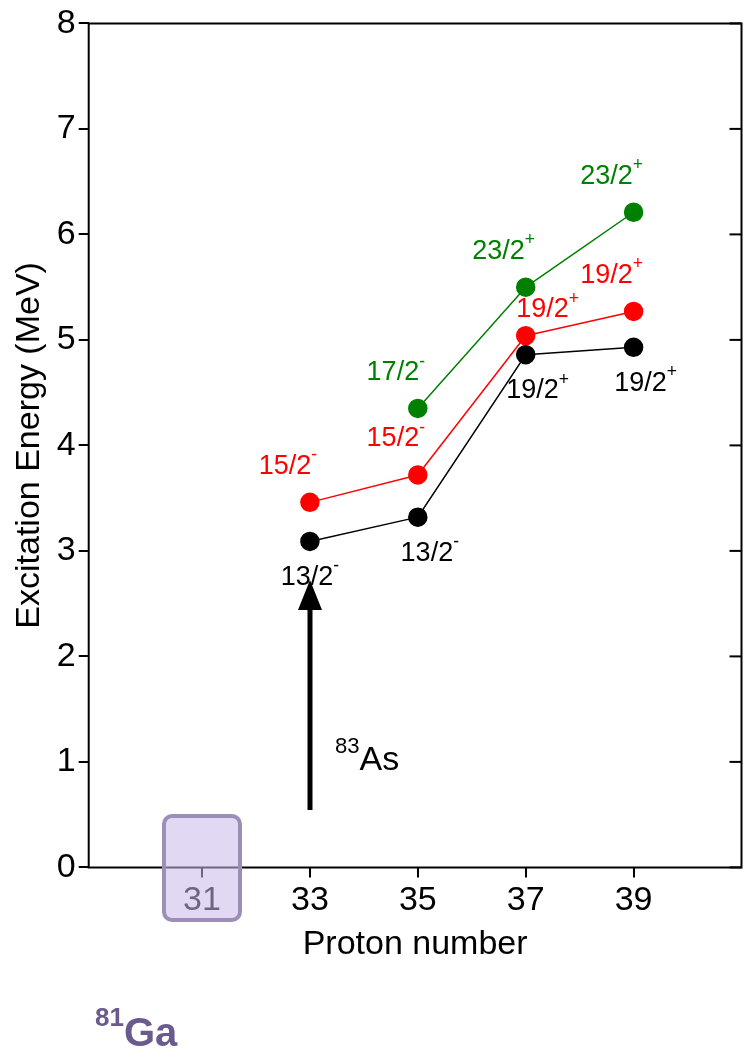  Describe the element at coordinates (525, 898) in the screenshot. I see `x-tick-label: 37` at that location.